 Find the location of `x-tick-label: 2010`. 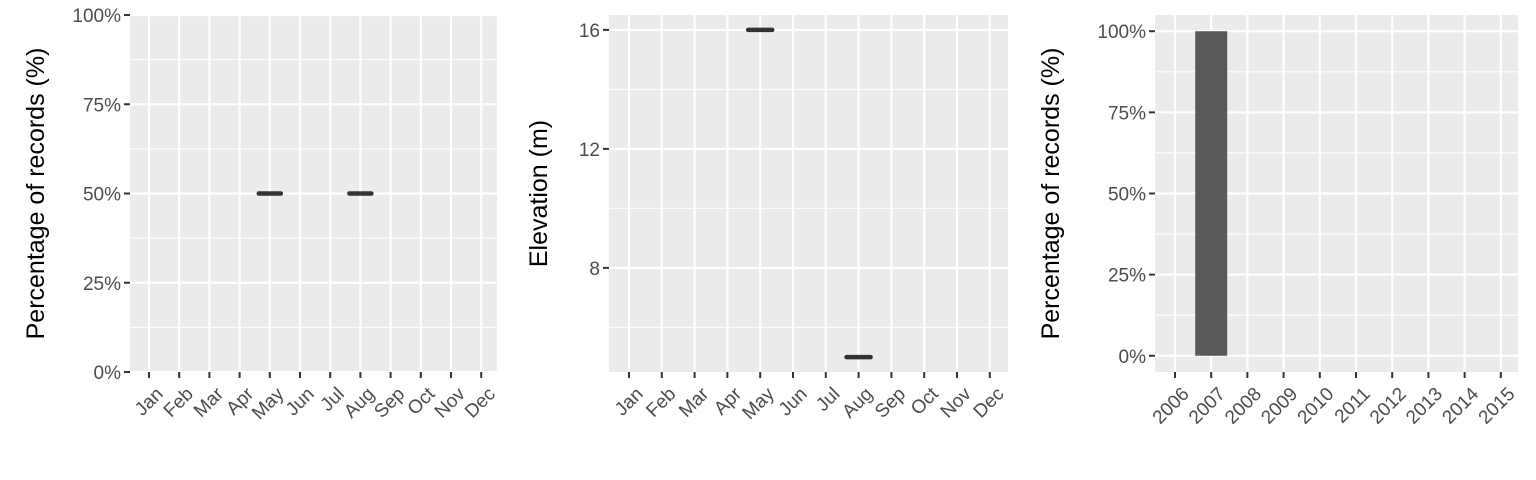

x-tick-label: 2010 is located at coordinates (1316, 406).